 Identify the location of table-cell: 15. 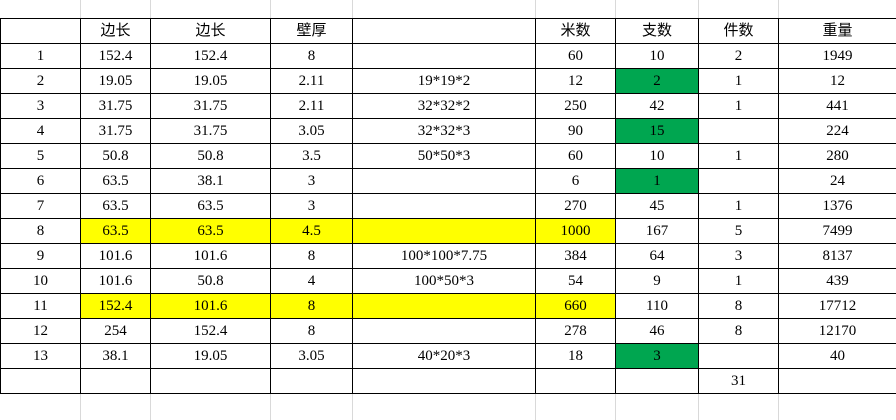
(657, 131).